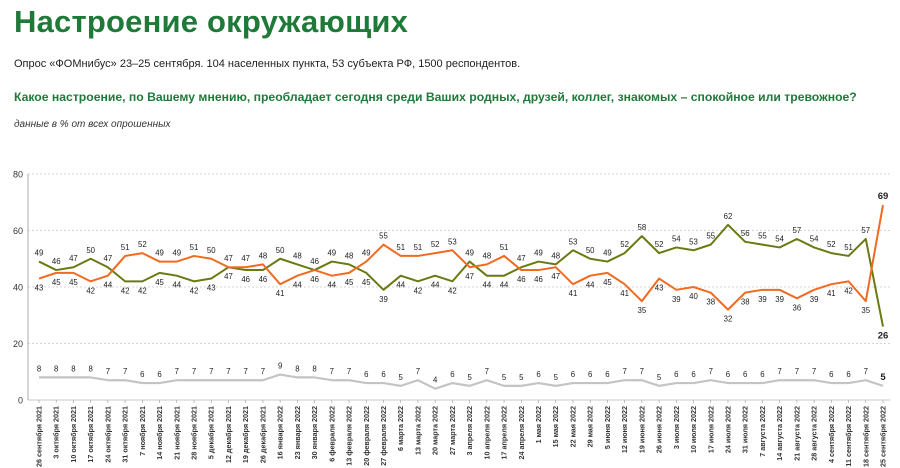 The image size is (900, 468). What do you see at coordinates (73, 434) in the screenshot?
I see `x-tick-label: 10 октября 2021` at bounding box center [73, 434].